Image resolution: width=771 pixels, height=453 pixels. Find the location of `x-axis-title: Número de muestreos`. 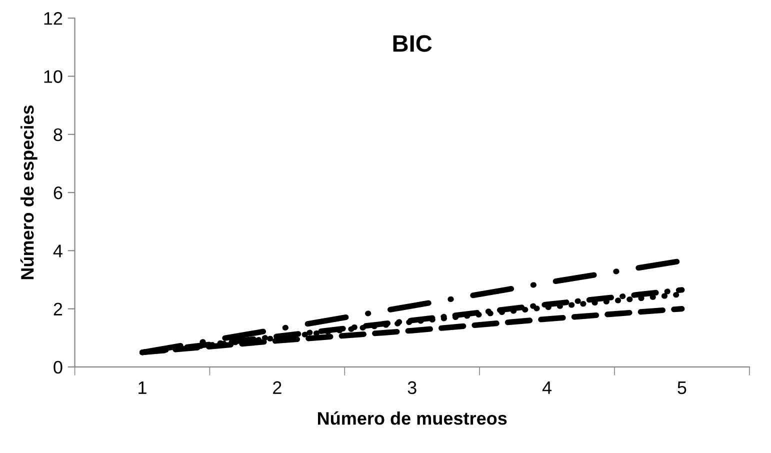

x-axis-title: Número de muestreos is located at coordinates (412, 418).